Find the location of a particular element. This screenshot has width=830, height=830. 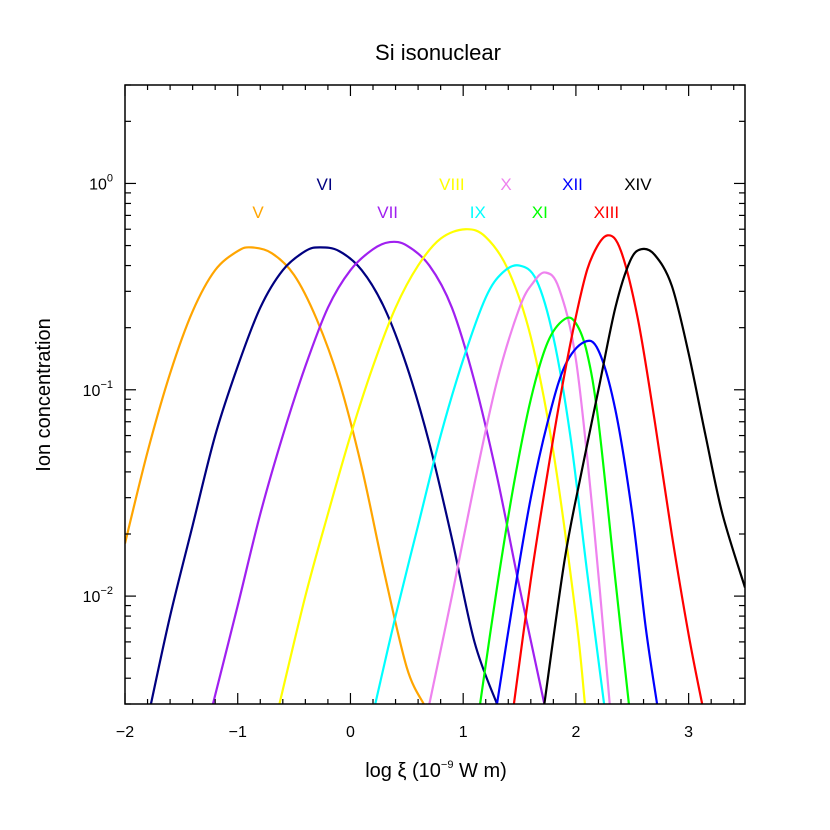

x-tick-label: 0 is located at coordinates (350, 732).